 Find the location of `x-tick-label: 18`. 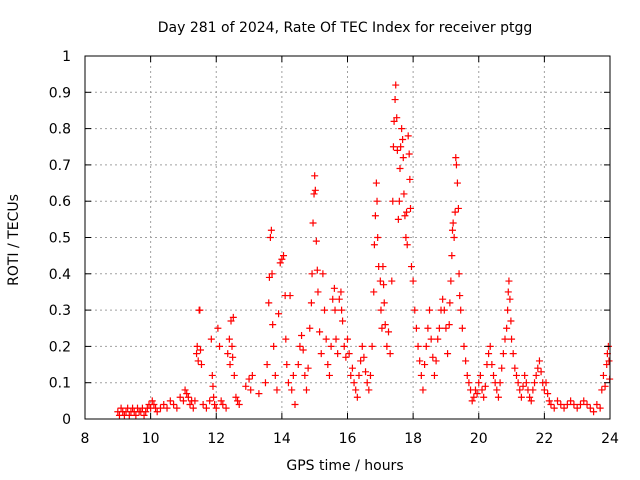

x-tick-label: 18 is located at coordinates (413, 439).